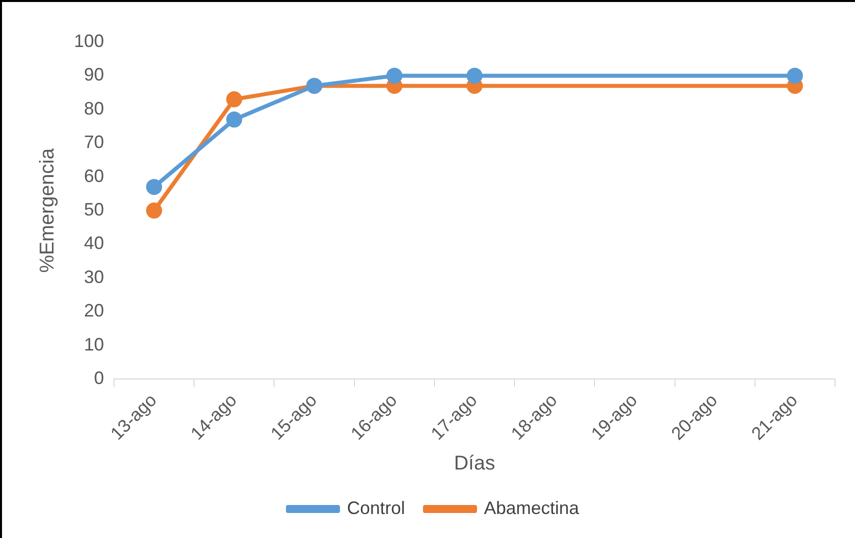  I want to click on x-axis-title: Días, so click(475, 463).